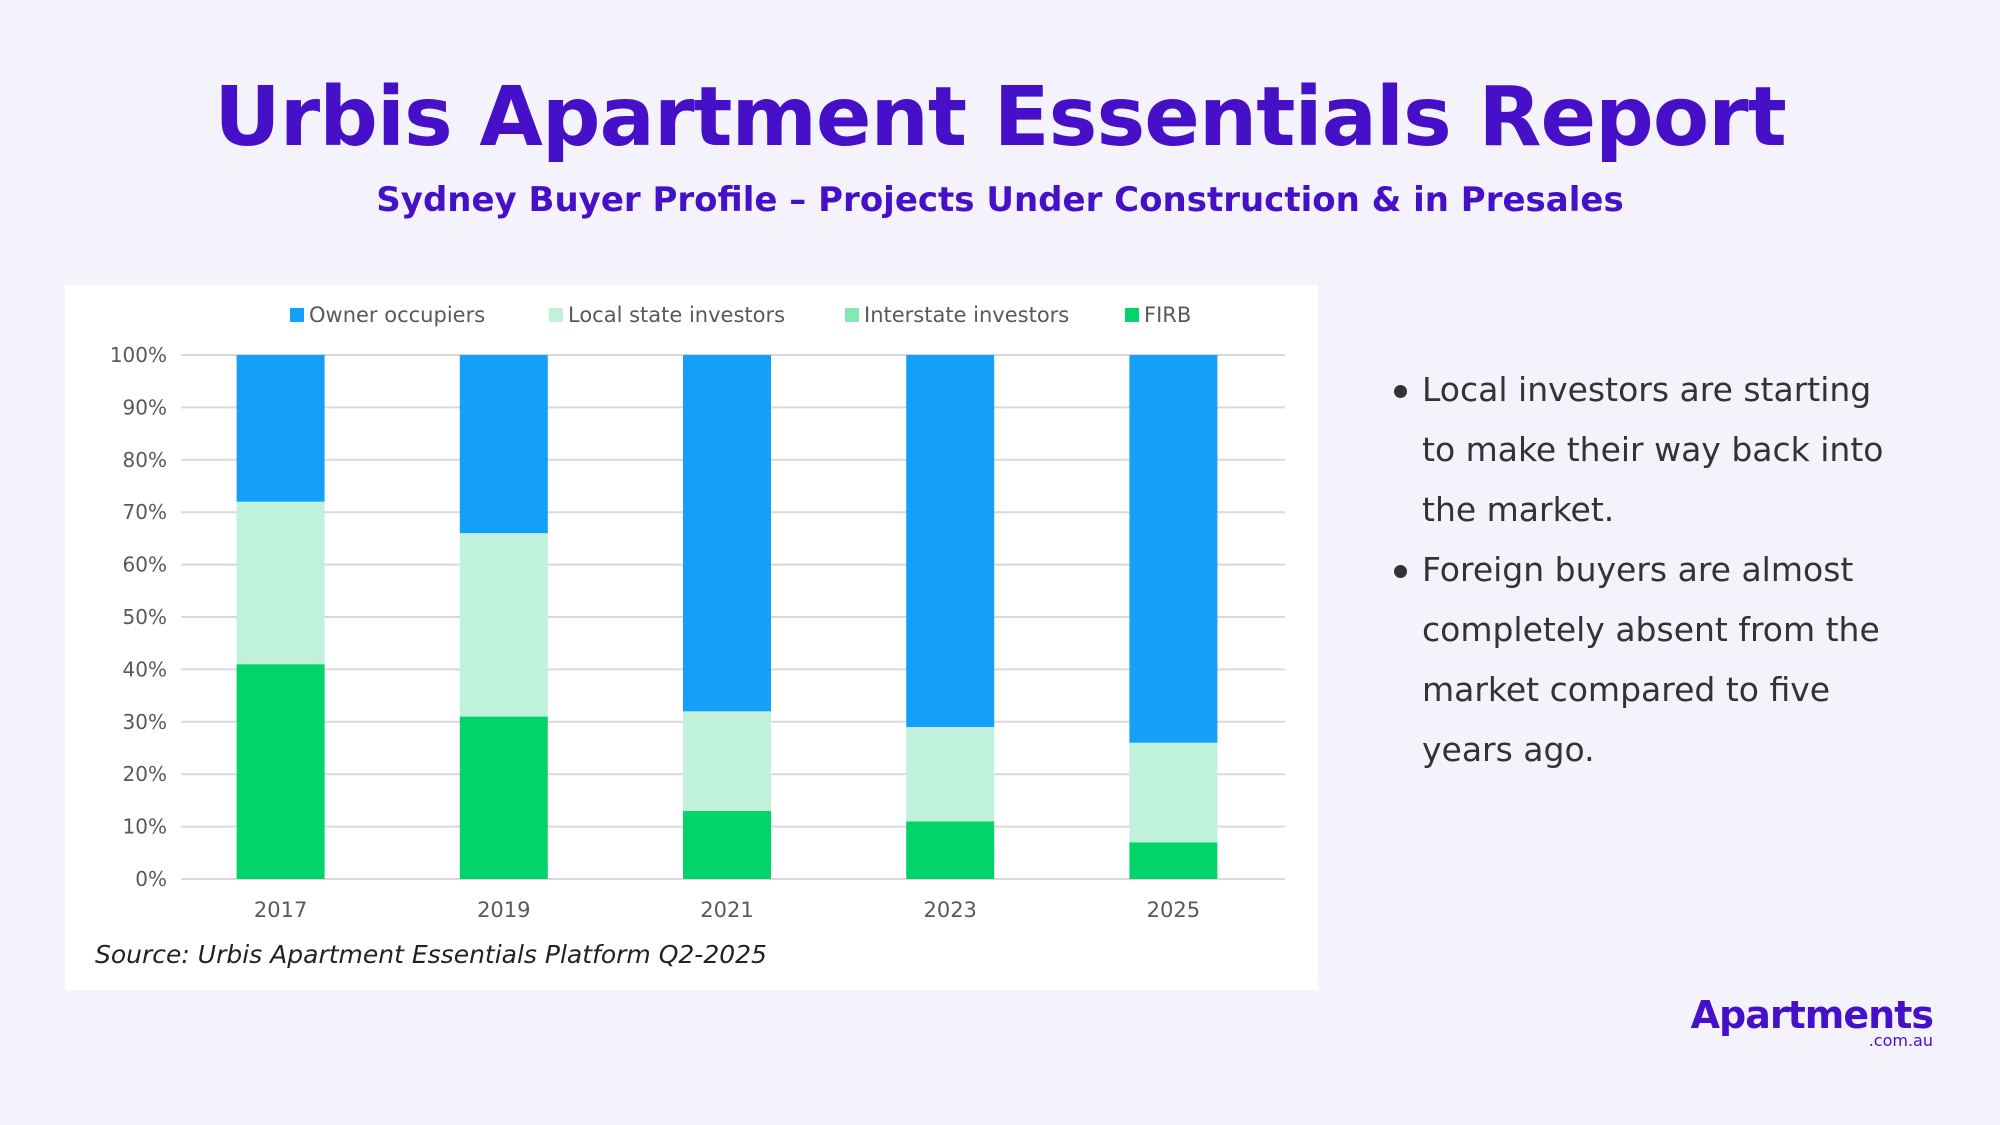 The width and height of the screenshot is (2000, 1125). What do you see at coordinates (145, 722) in the screenshot?
I see `y-tick-label: 30%` at bounding box center [145, 722].